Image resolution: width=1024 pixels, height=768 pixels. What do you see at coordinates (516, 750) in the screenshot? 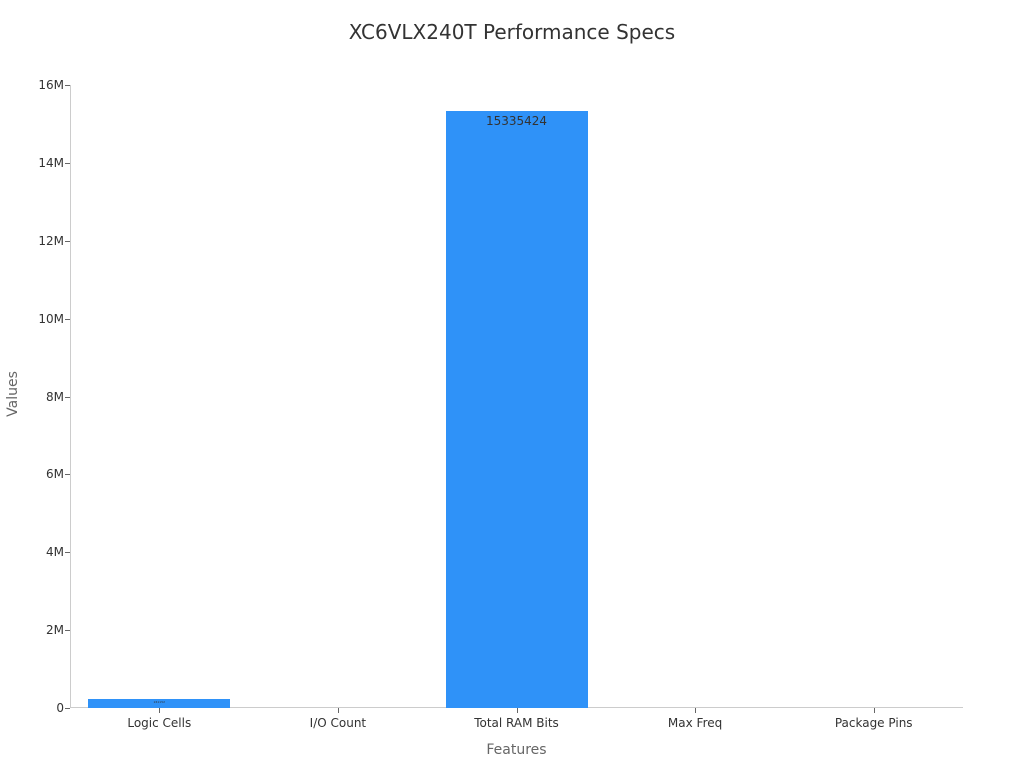
I see `x-axis-label: Features` at bounding box center [516, 750].